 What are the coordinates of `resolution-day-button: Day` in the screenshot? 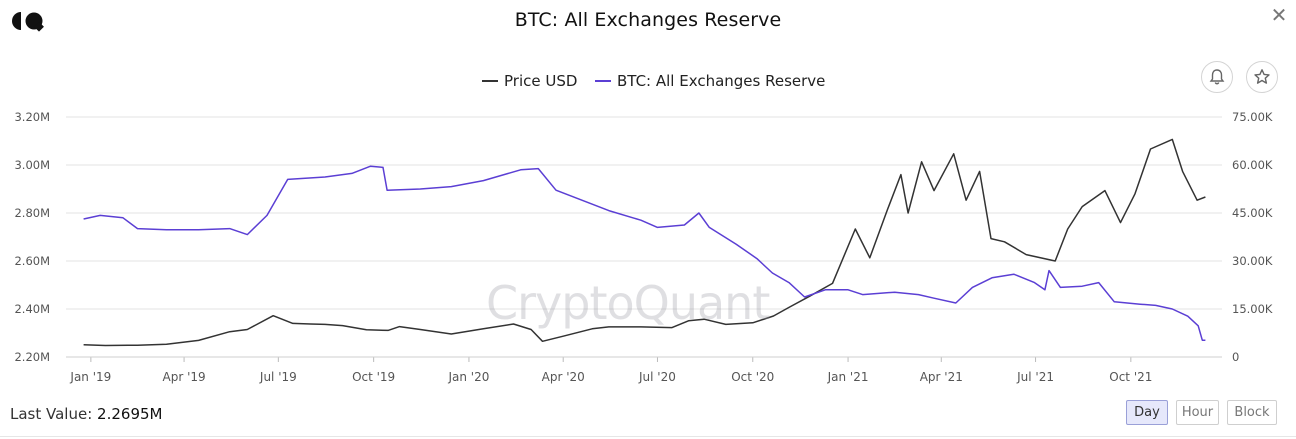 It's located at (1147, 412).